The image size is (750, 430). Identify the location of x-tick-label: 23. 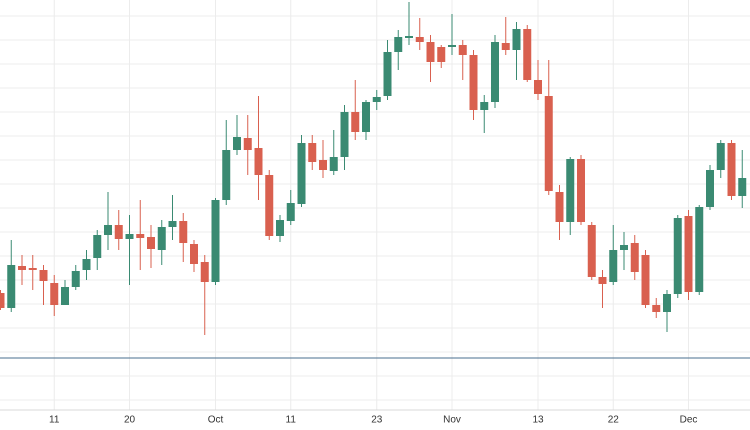
(377, 420).